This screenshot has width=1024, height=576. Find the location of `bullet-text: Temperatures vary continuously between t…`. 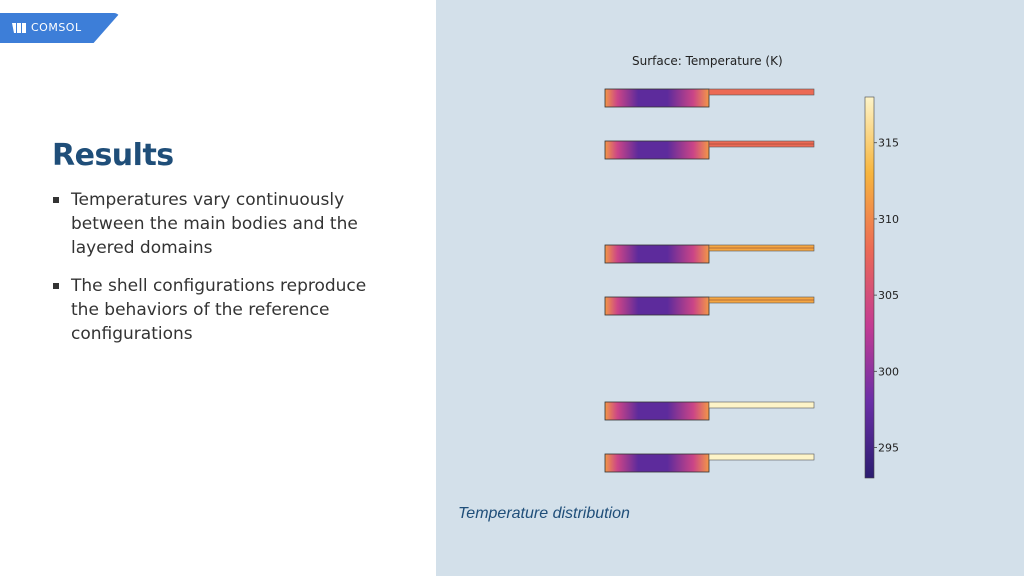

bullet-text: Temperatures vary continuously between t… is located at coordinates (214, 224).